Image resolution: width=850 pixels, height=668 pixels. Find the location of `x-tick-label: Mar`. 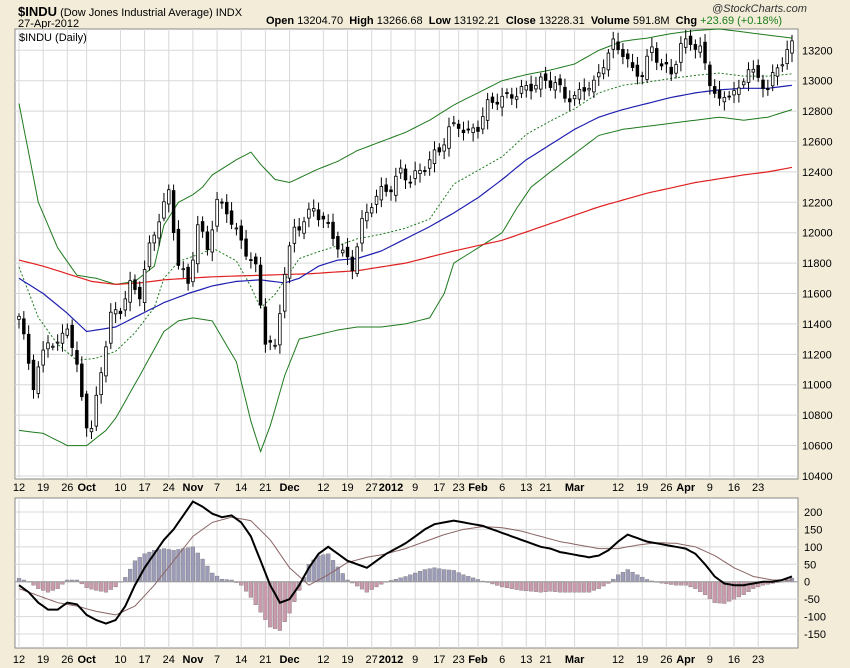

x-tick-label: Mar is located at coordinates (575, 488).